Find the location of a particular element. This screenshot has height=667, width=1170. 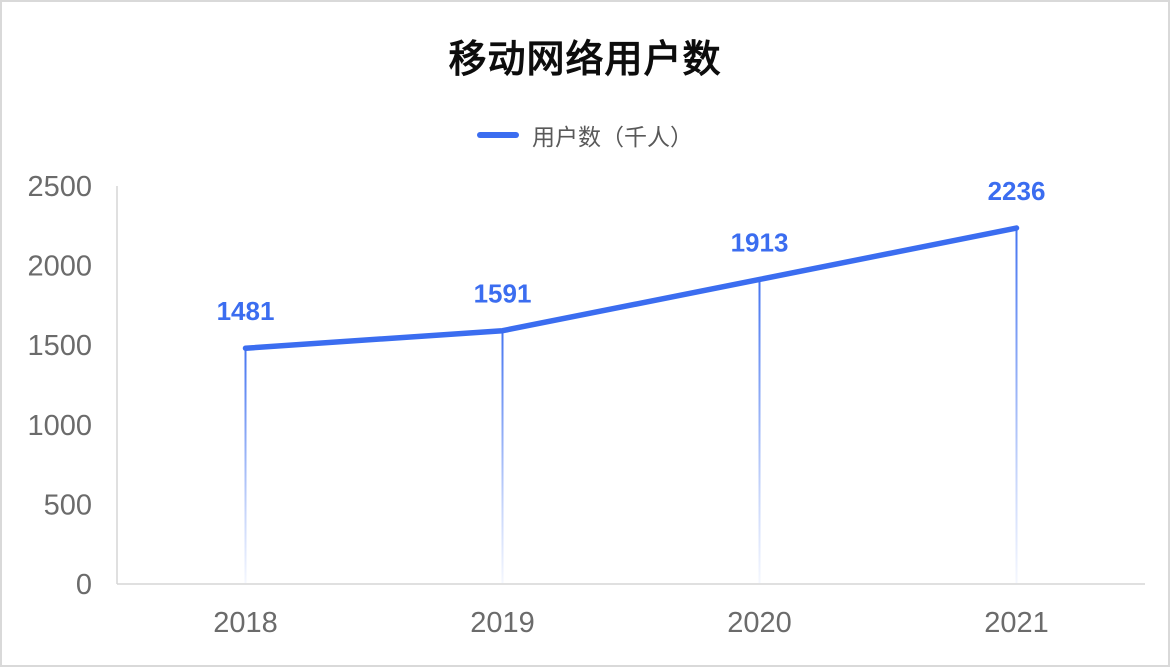

y-axis-tick-label: 2500 is located at coordinates (59, 187).